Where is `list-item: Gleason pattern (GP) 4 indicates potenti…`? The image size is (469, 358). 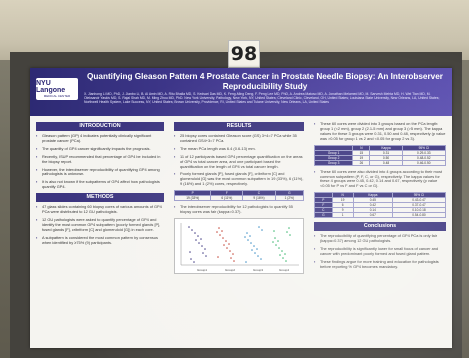 list-item: Gleason pattern (GP) 4 indicates potenti… is located at coordinates (100, 138).